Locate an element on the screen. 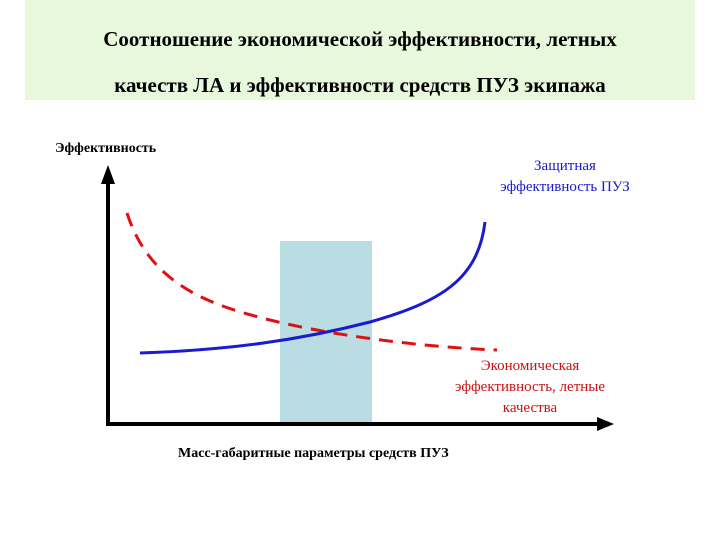 This screenshot has width=720, height=540. y-axis-label: Эффективность is located at coordinates (106, 148).